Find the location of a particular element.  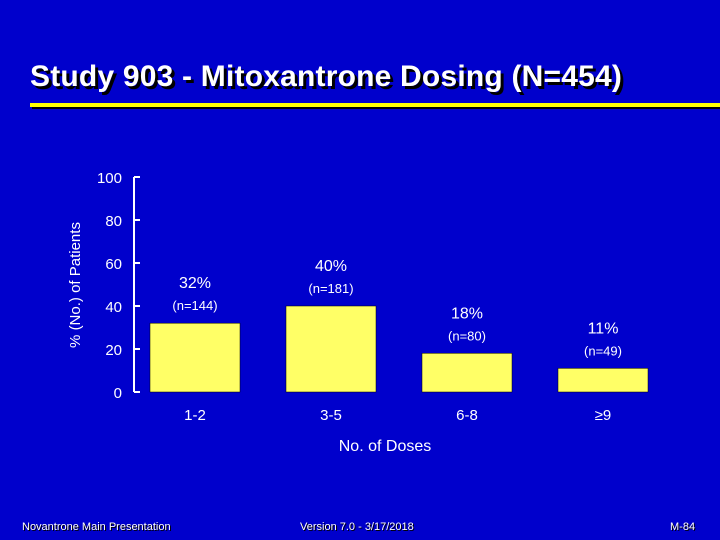

x-tick-label: 3-5 is located at coordinates (331, 415).